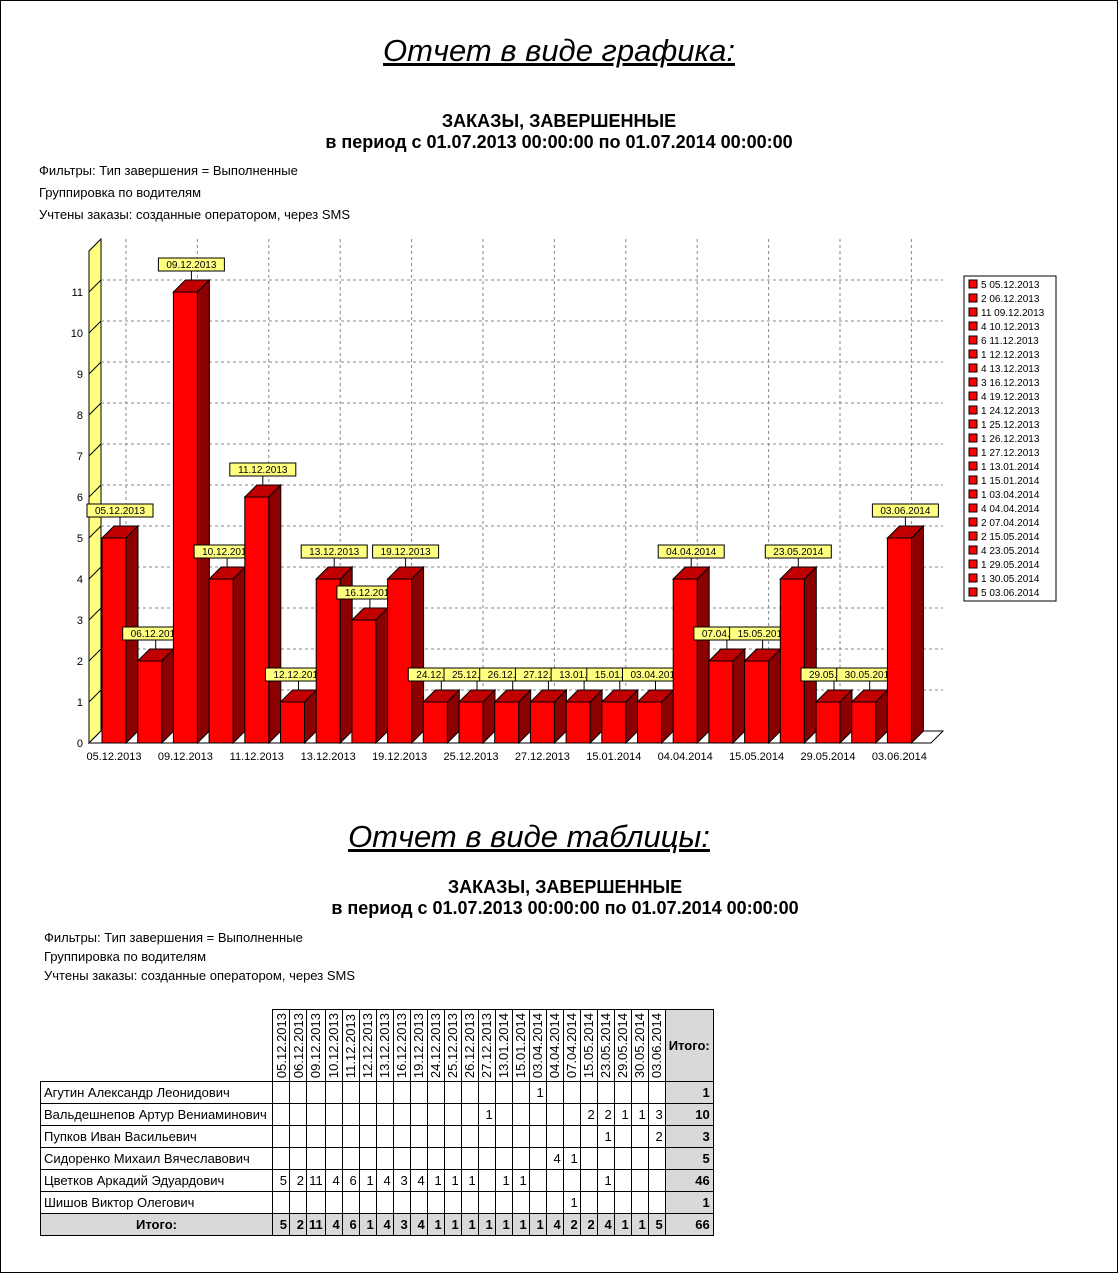 This screenshot has width=1118, height=1273. Describe the element at coordinates (605, 1045) in the screenshot. I see `date-header: 23.05.2014` at that location.